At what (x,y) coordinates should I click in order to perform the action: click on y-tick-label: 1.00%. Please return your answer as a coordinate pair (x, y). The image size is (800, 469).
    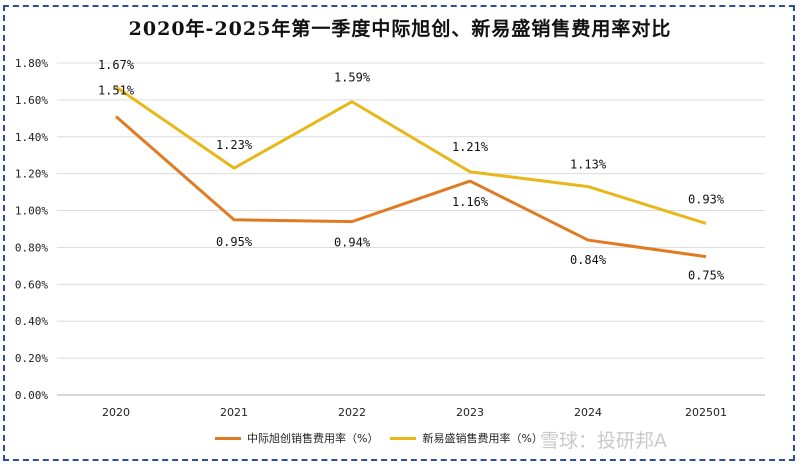
    Looking at the image, I should click on (31, 211).